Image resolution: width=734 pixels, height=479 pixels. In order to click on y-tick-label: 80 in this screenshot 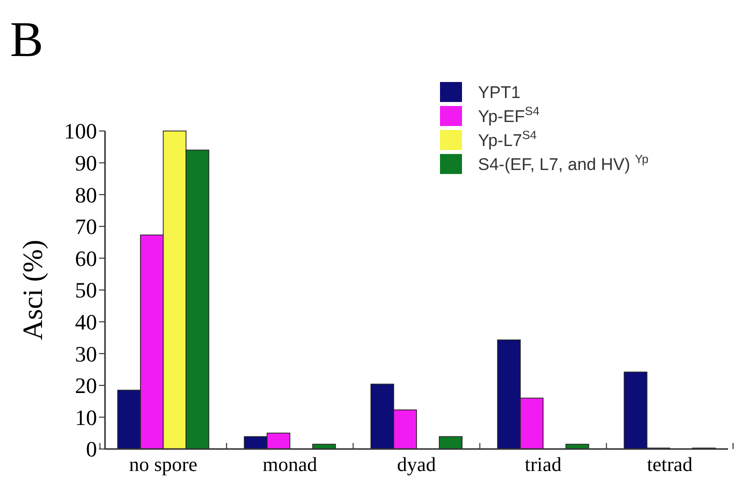, I will do `click(86, 195)`.